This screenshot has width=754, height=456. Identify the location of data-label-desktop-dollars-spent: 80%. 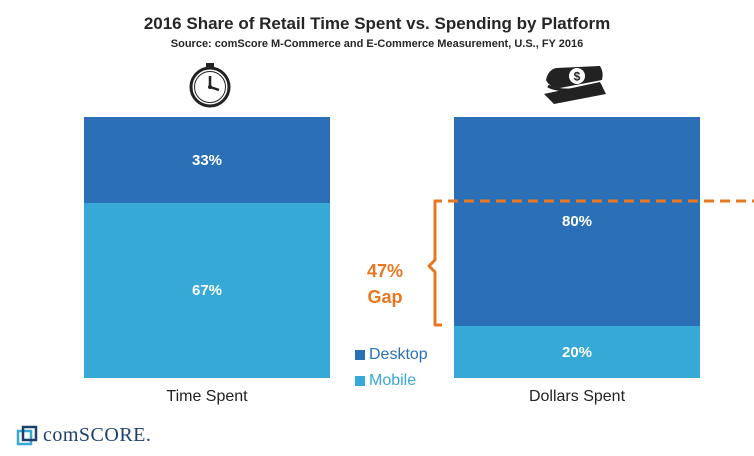
(577, 221).